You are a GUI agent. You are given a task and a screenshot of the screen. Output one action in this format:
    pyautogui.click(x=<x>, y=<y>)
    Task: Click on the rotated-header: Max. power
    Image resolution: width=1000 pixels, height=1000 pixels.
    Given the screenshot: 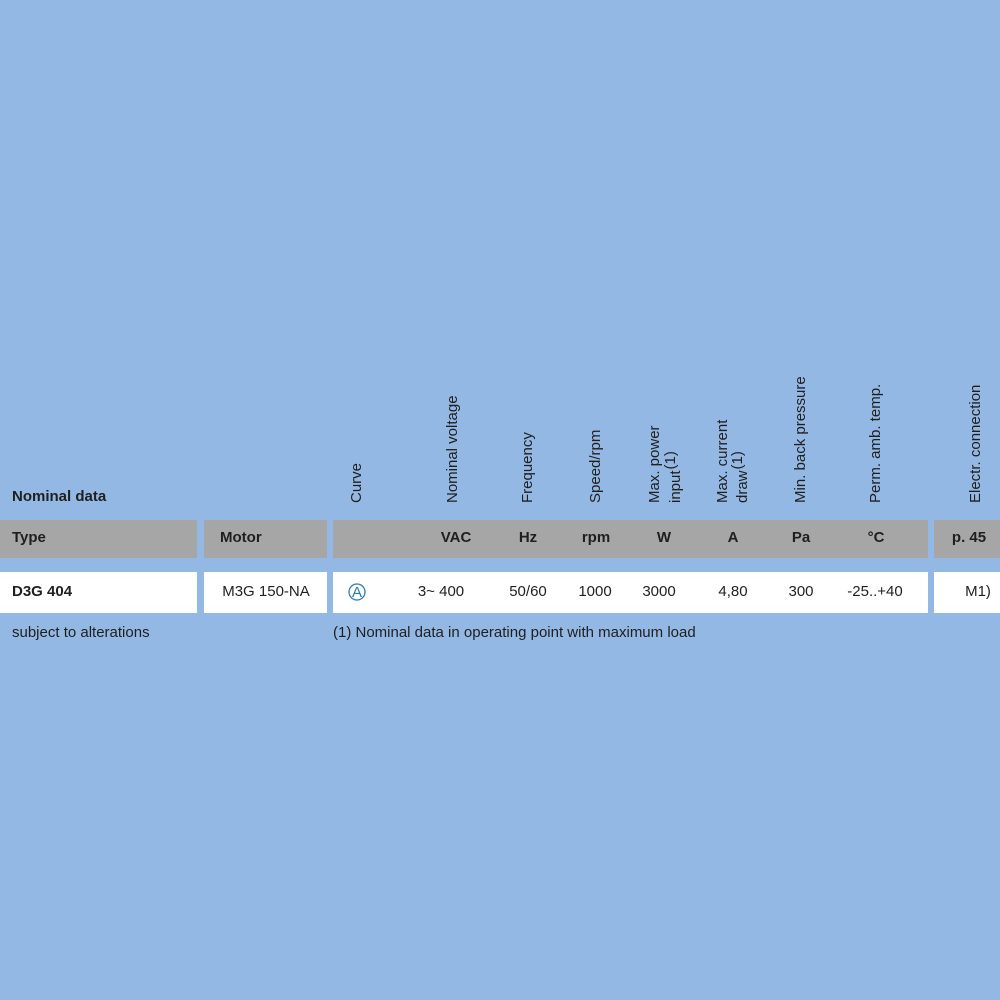 What is the action you would take?
    pyautogui.click(x=654, y=464)
    